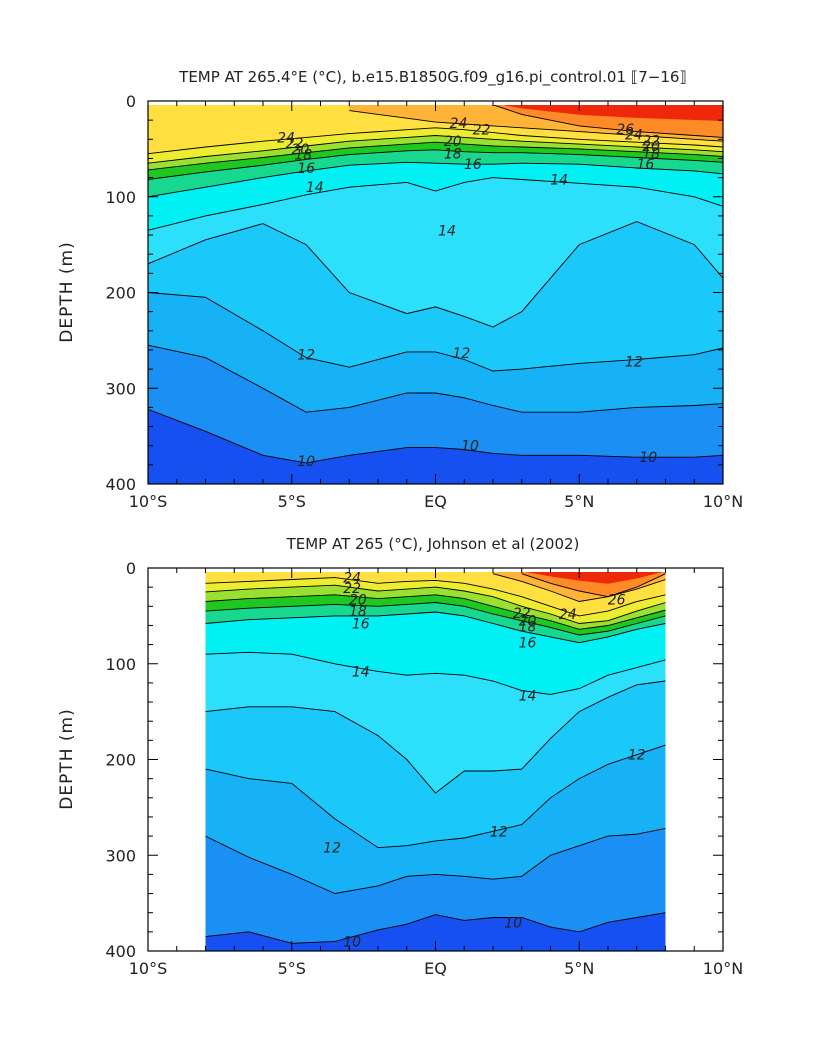 This screenshot has height=1055, width=818. Describe the element at coordinates (67, 758) in the screenshot. I see `panel-bottom-ylabel: DEPTH (m)` at that location.